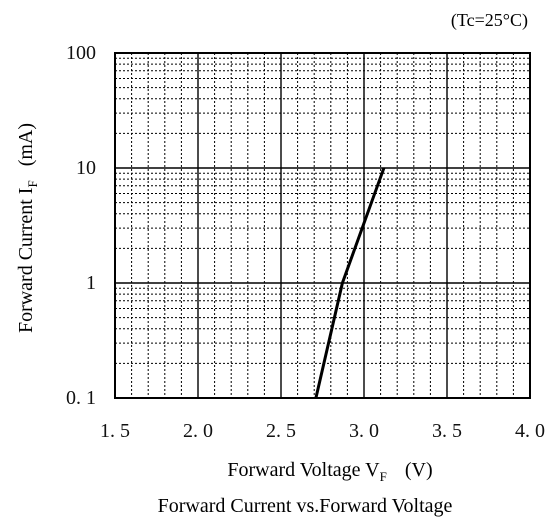 The image size is (549, 528). What do you see at coordinates (198, 431) in the screenshot?
I see `x-tick-label: 2. 0` at bounding box center [198, 431].